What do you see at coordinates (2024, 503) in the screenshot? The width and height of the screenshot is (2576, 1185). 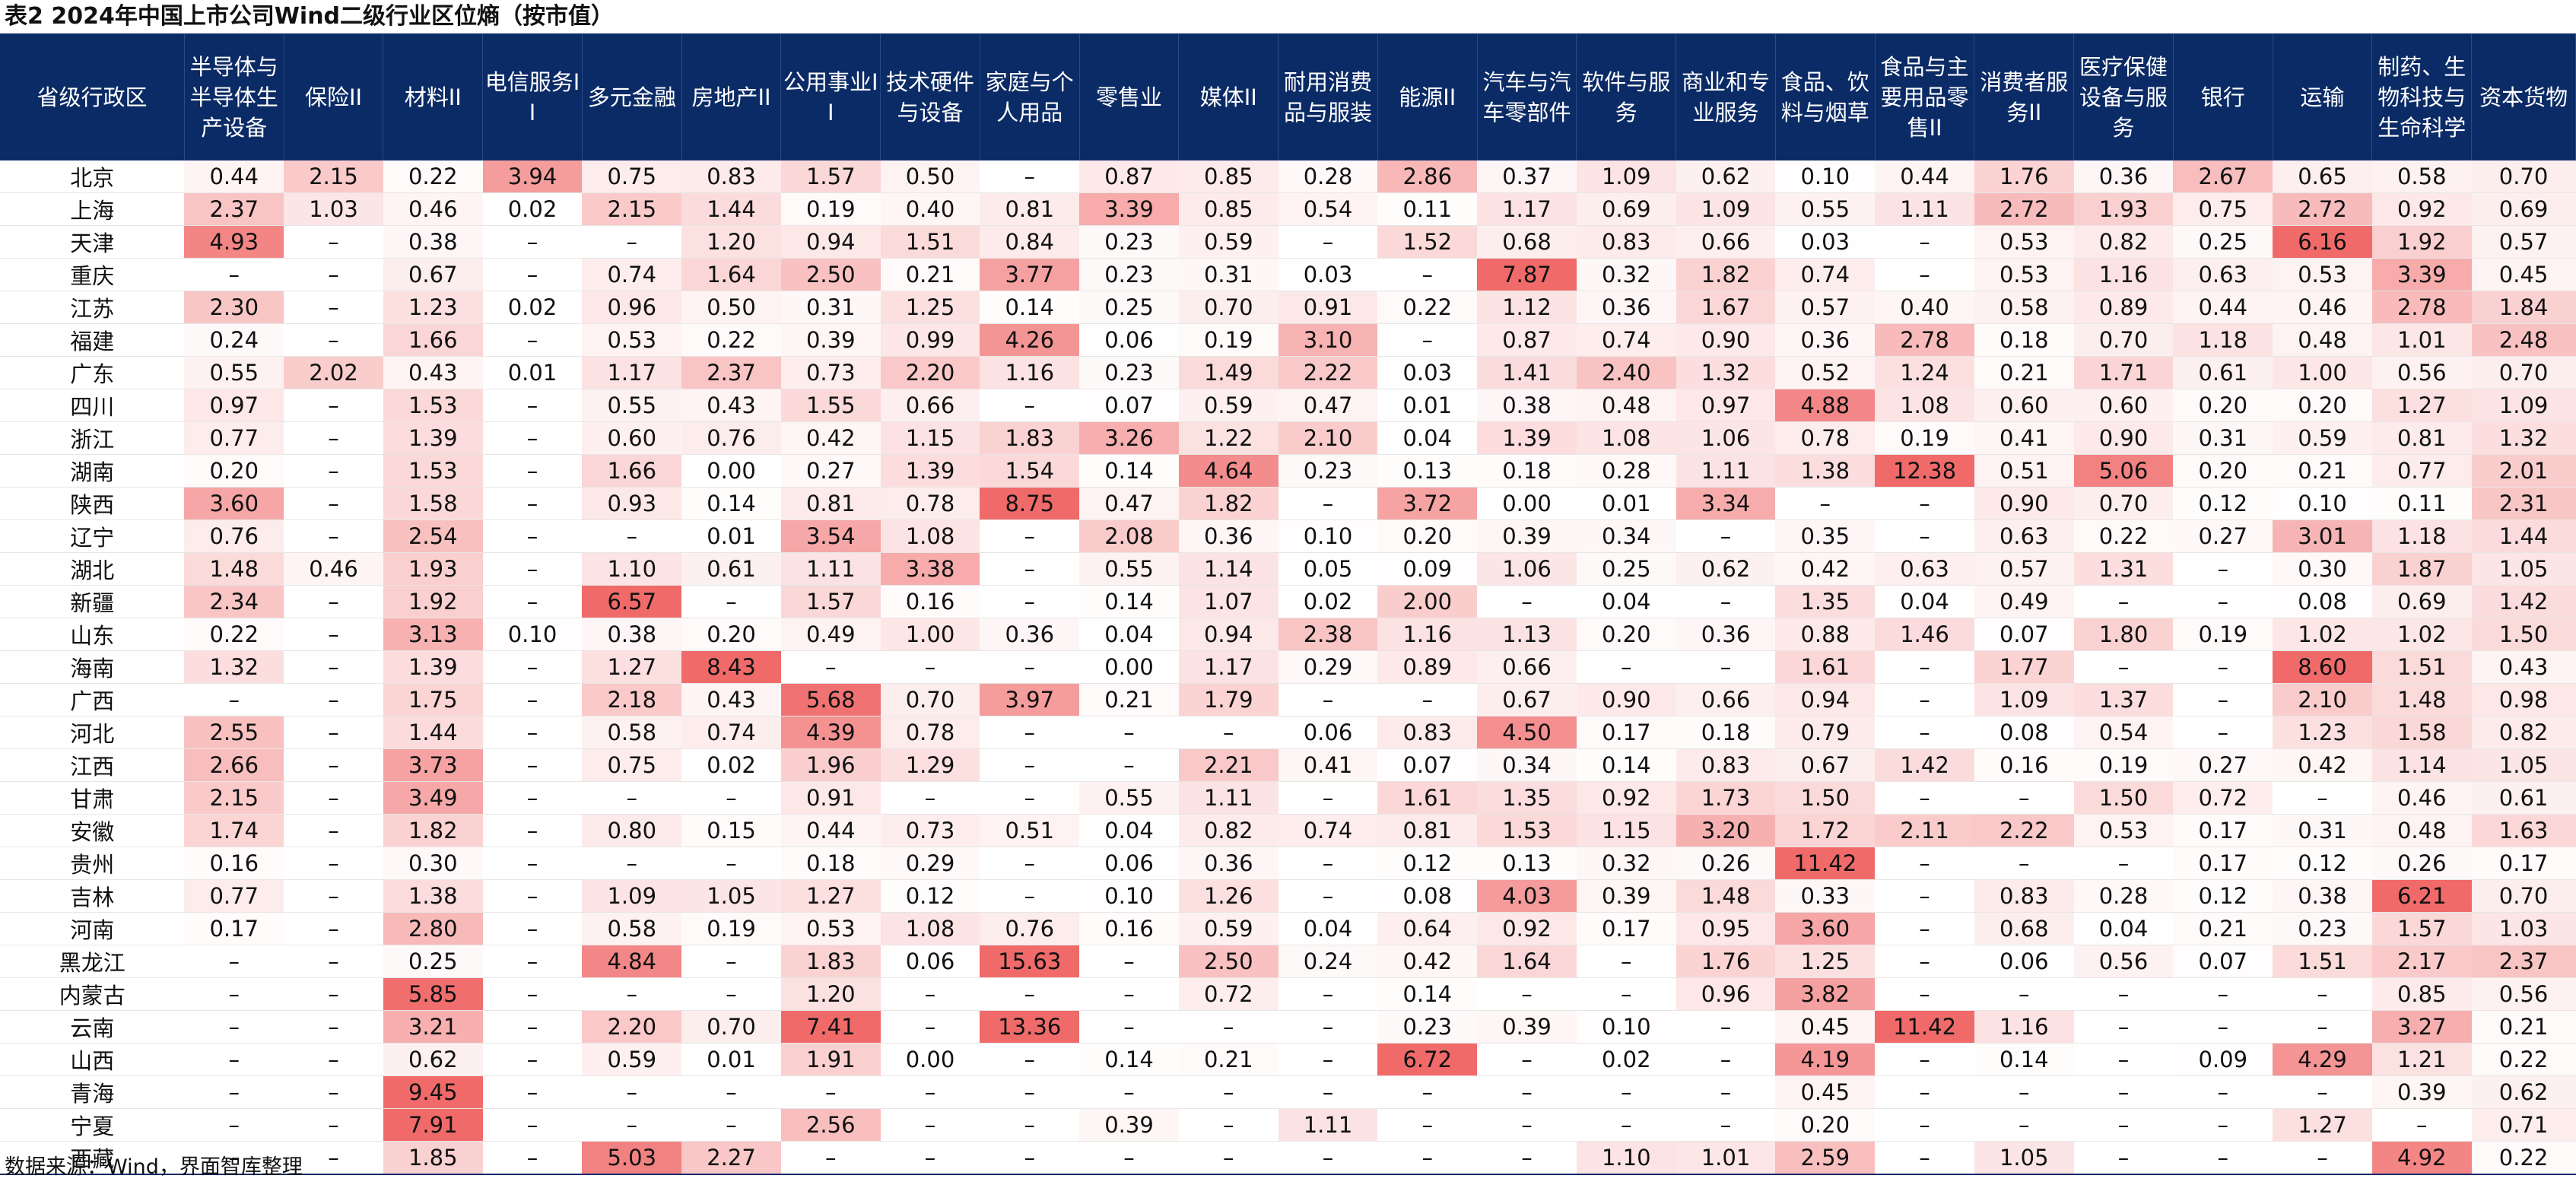 I see `value-cell: 0.90` at bounding box center [2024, 503].